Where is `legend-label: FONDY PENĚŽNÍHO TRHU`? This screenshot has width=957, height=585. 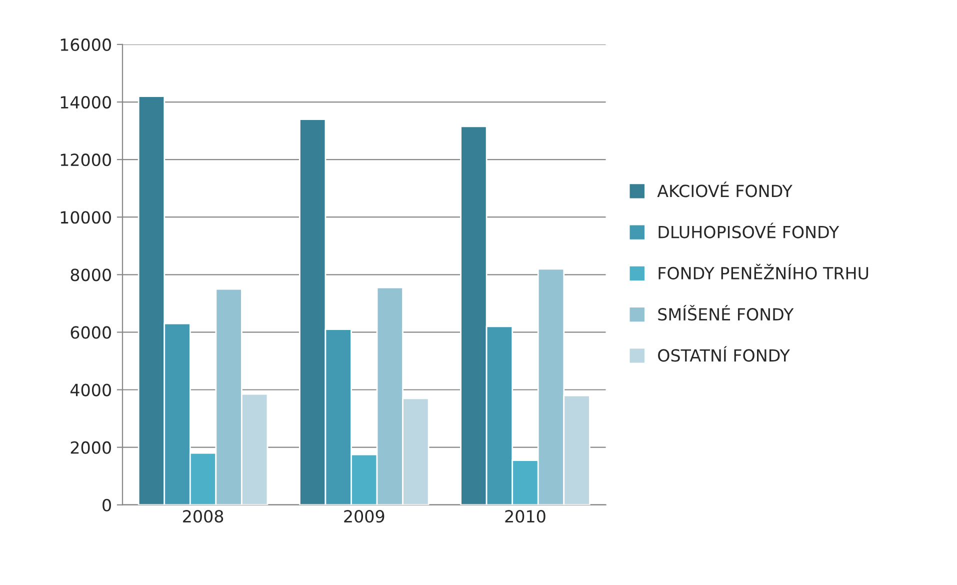 legend-label: FONDY PENĚŽNÍHO TRHU is located at coordinates (763, 272).